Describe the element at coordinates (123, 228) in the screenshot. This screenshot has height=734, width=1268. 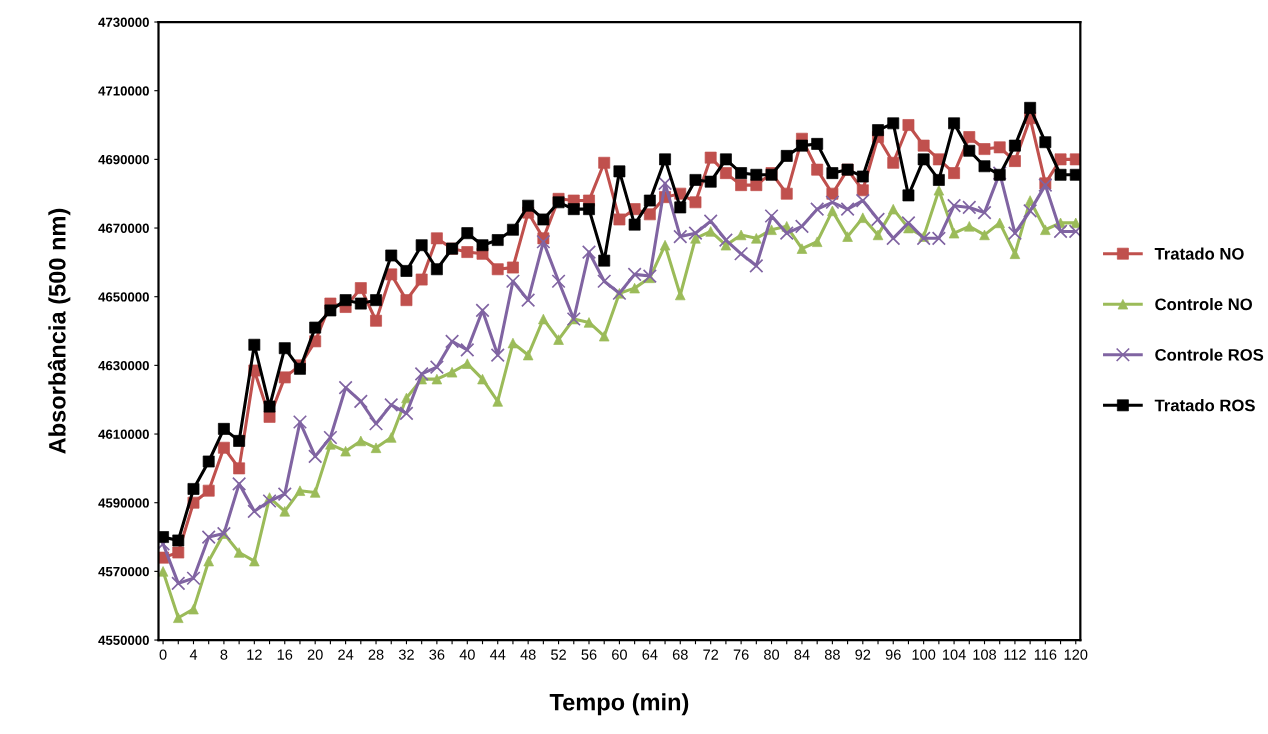
I see `y-tick-label: 4670000` at that location.